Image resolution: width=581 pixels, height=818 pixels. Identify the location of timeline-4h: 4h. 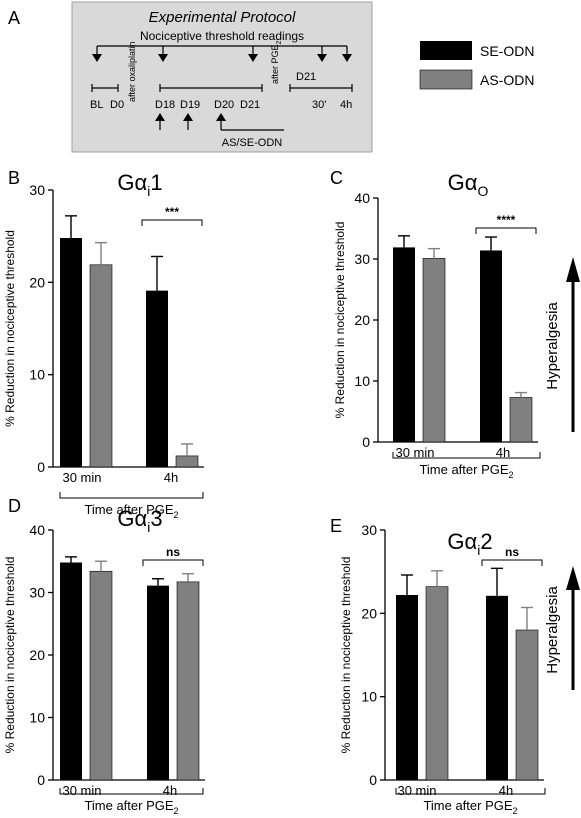
(346, 105).